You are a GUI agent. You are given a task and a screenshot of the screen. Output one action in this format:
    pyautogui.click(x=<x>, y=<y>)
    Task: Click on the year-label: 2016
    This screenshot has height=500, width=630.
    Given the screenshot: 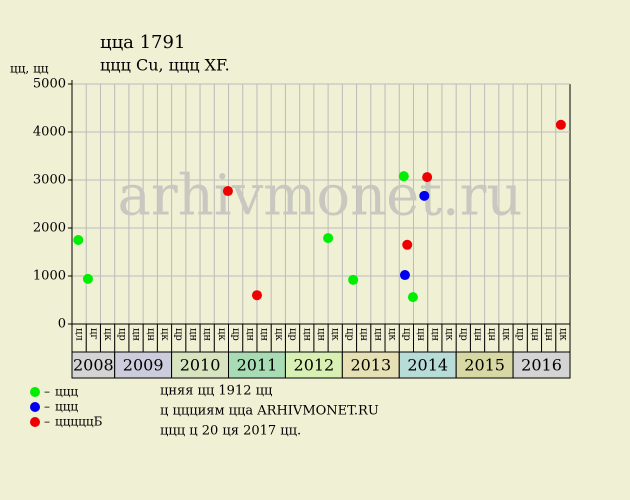 What is the action you would take?
    pyautogui.click(x=541, y=365)
    